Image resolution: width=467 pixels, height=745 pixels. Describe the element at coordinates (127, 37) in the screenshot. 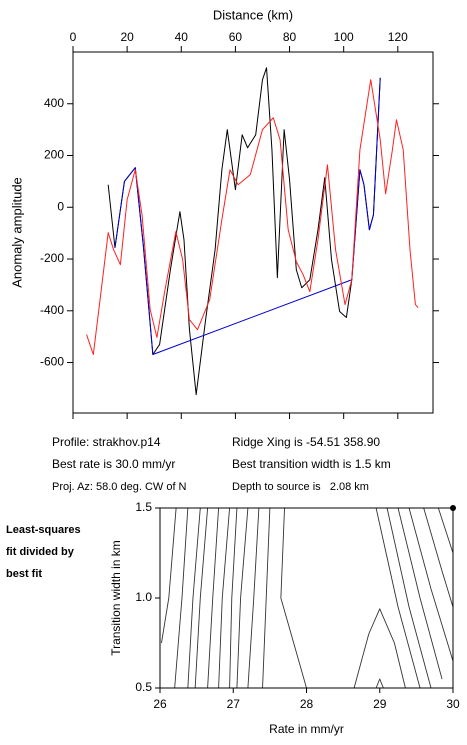

I see `x-tick-label: 20` at that location.